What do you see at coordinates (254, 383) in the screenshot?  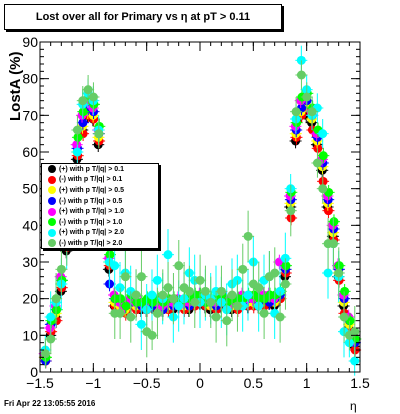 I see `x-tick-label: 0.5` at bounding box center [254, 383].